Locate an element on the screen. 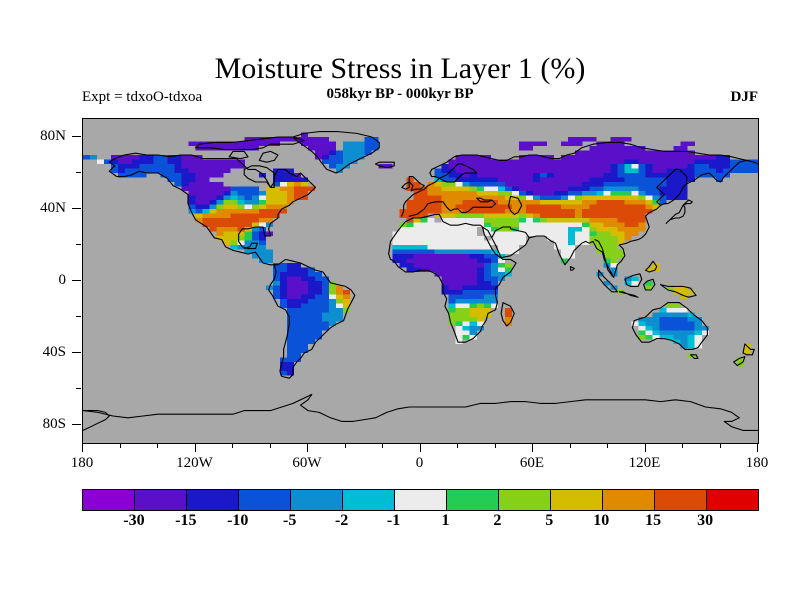  y-axis-label-4: 80S is located at coordinates (54, 424).